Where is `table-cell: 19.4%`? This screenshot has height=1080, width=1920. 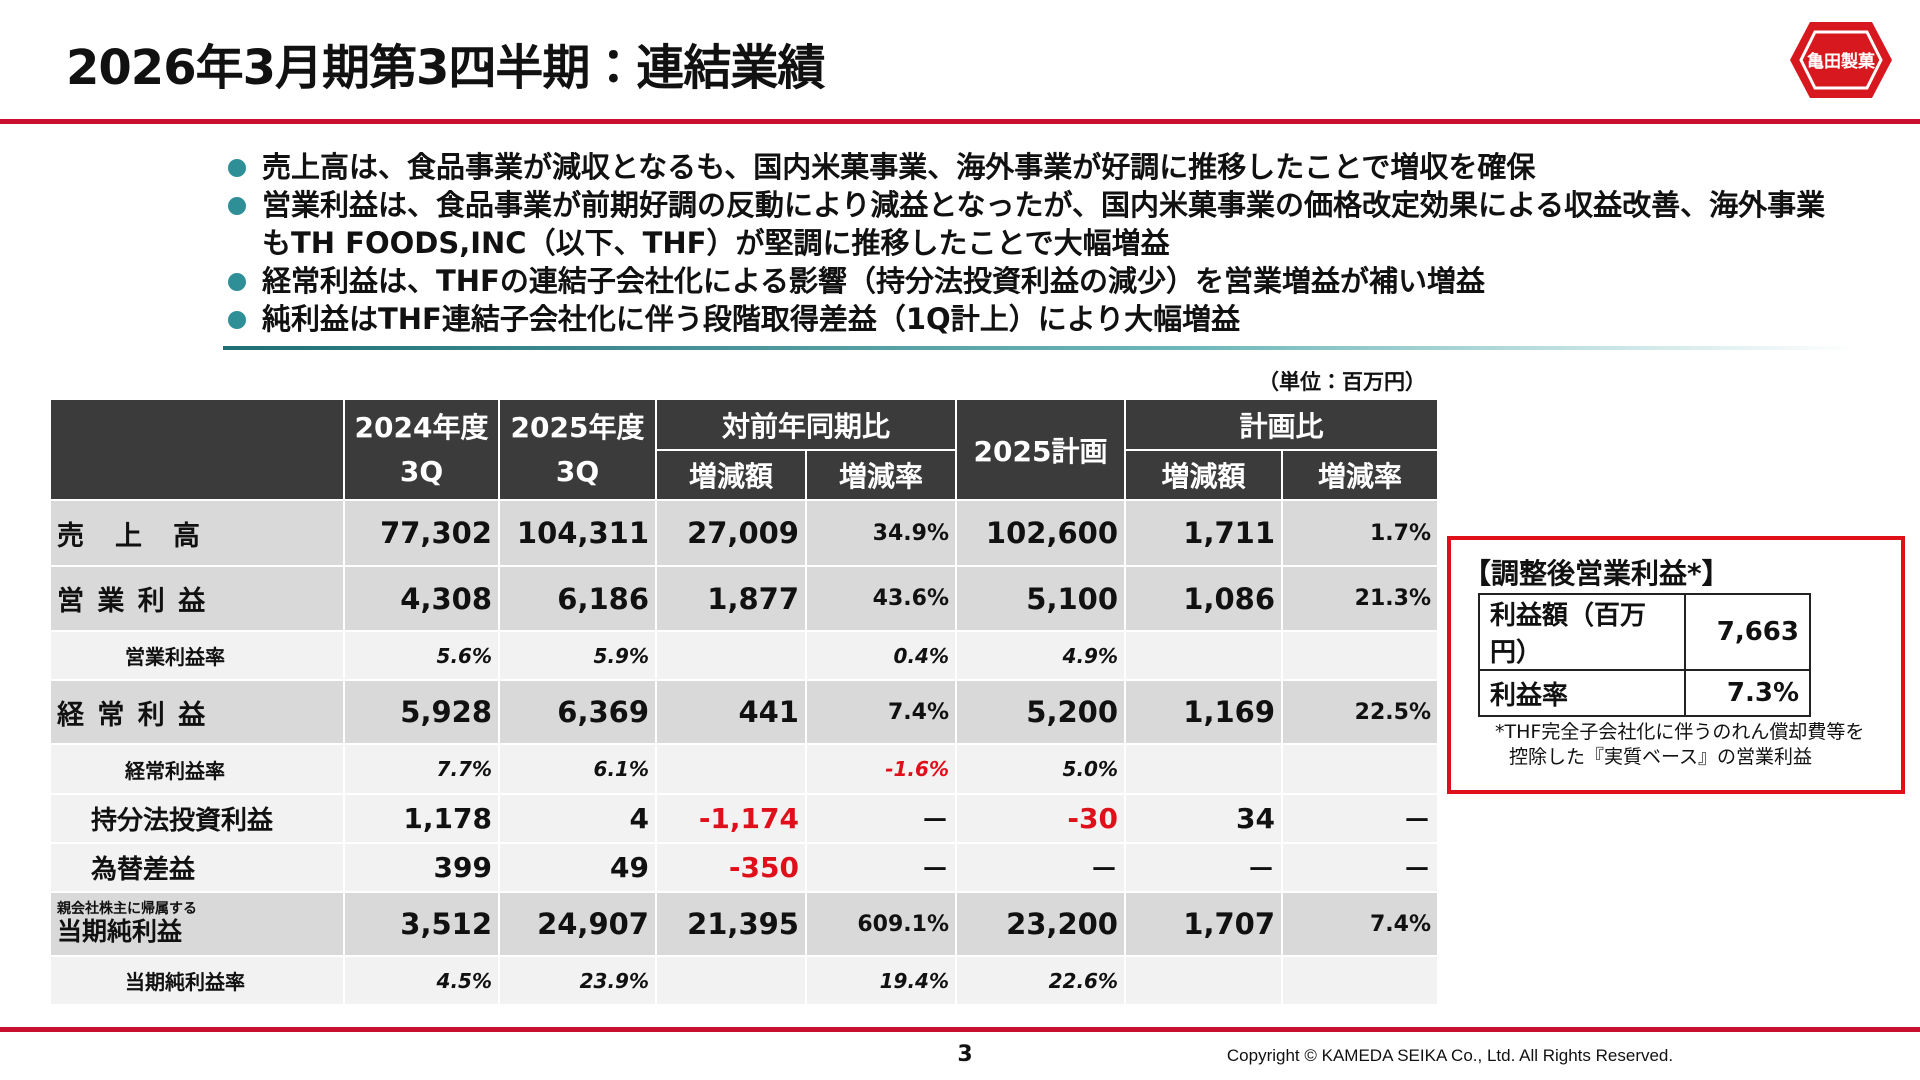 table-cell: 19.4% is located at coordinates (881, 980).